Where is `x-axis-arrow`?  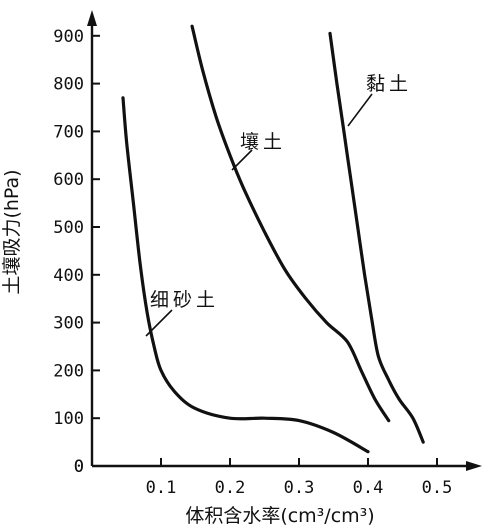 x-axis-arrow is located at coordinates (474, 466).